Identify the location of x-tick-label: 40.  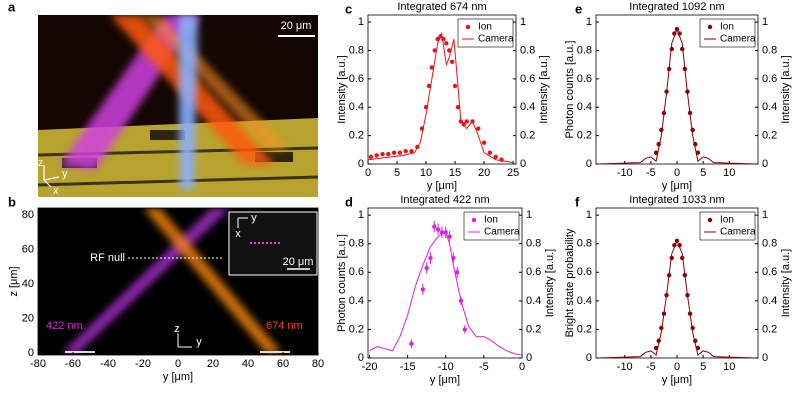
(248, 364).